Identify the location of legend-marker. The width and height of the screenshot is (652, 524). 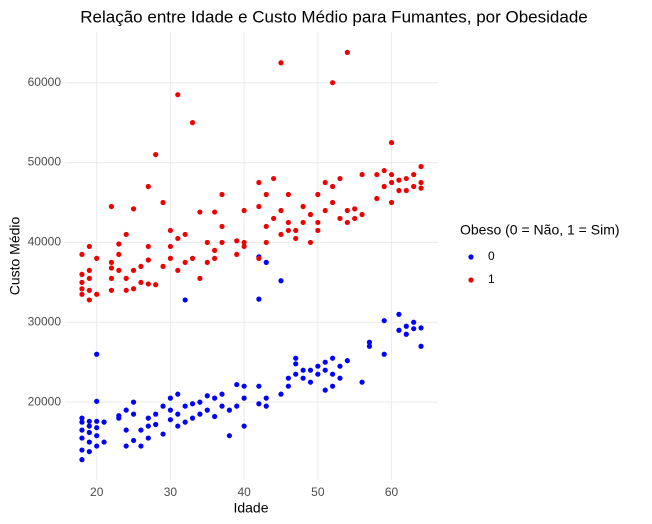
(471, 257).